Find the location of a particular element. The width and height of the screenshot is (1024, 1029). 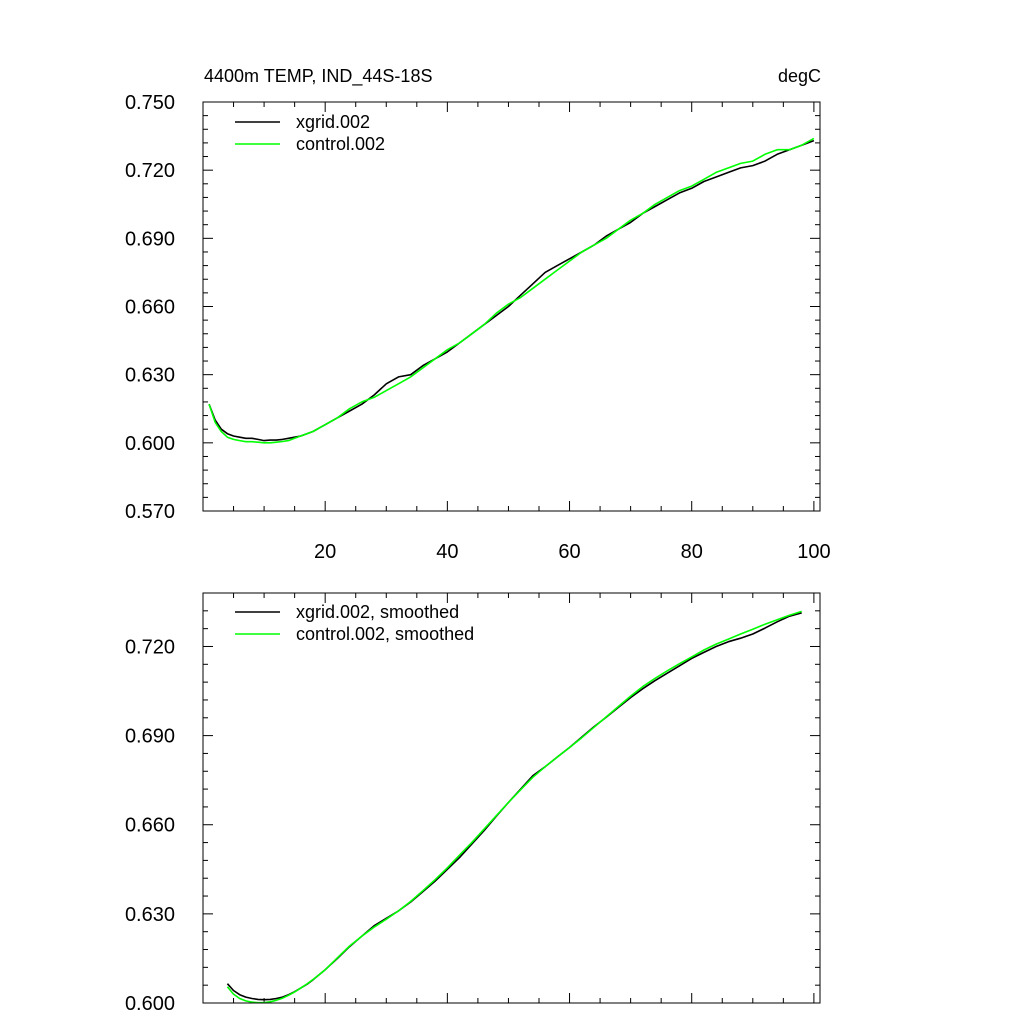

top-ytick-label: 0.570 is located at coordinates (150, 512).